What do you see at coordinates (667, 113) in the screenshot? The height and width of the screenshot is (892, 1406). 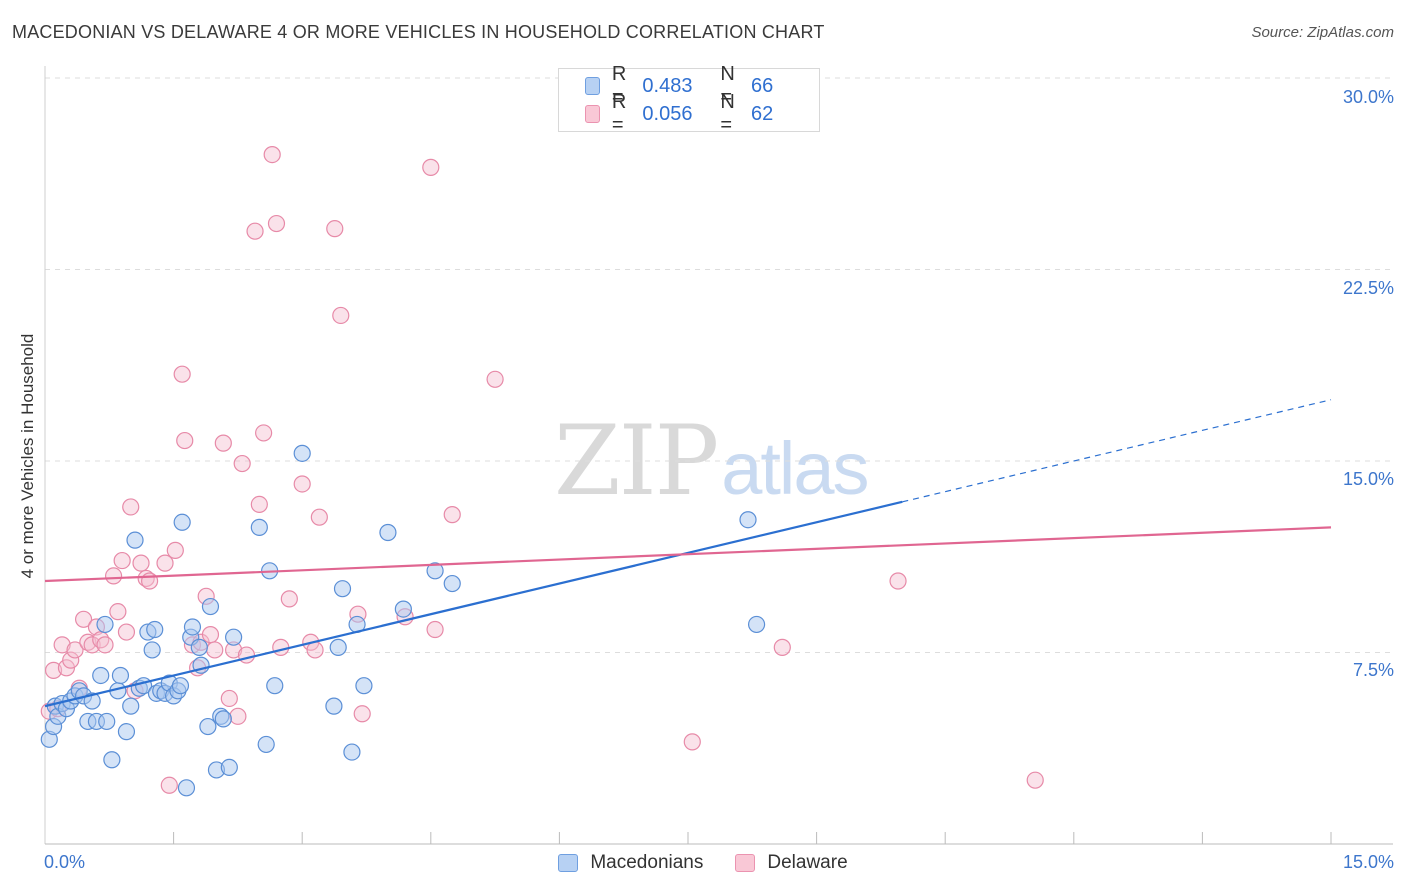 I see `r-value: 0.056` at bounding box center [667, 113].